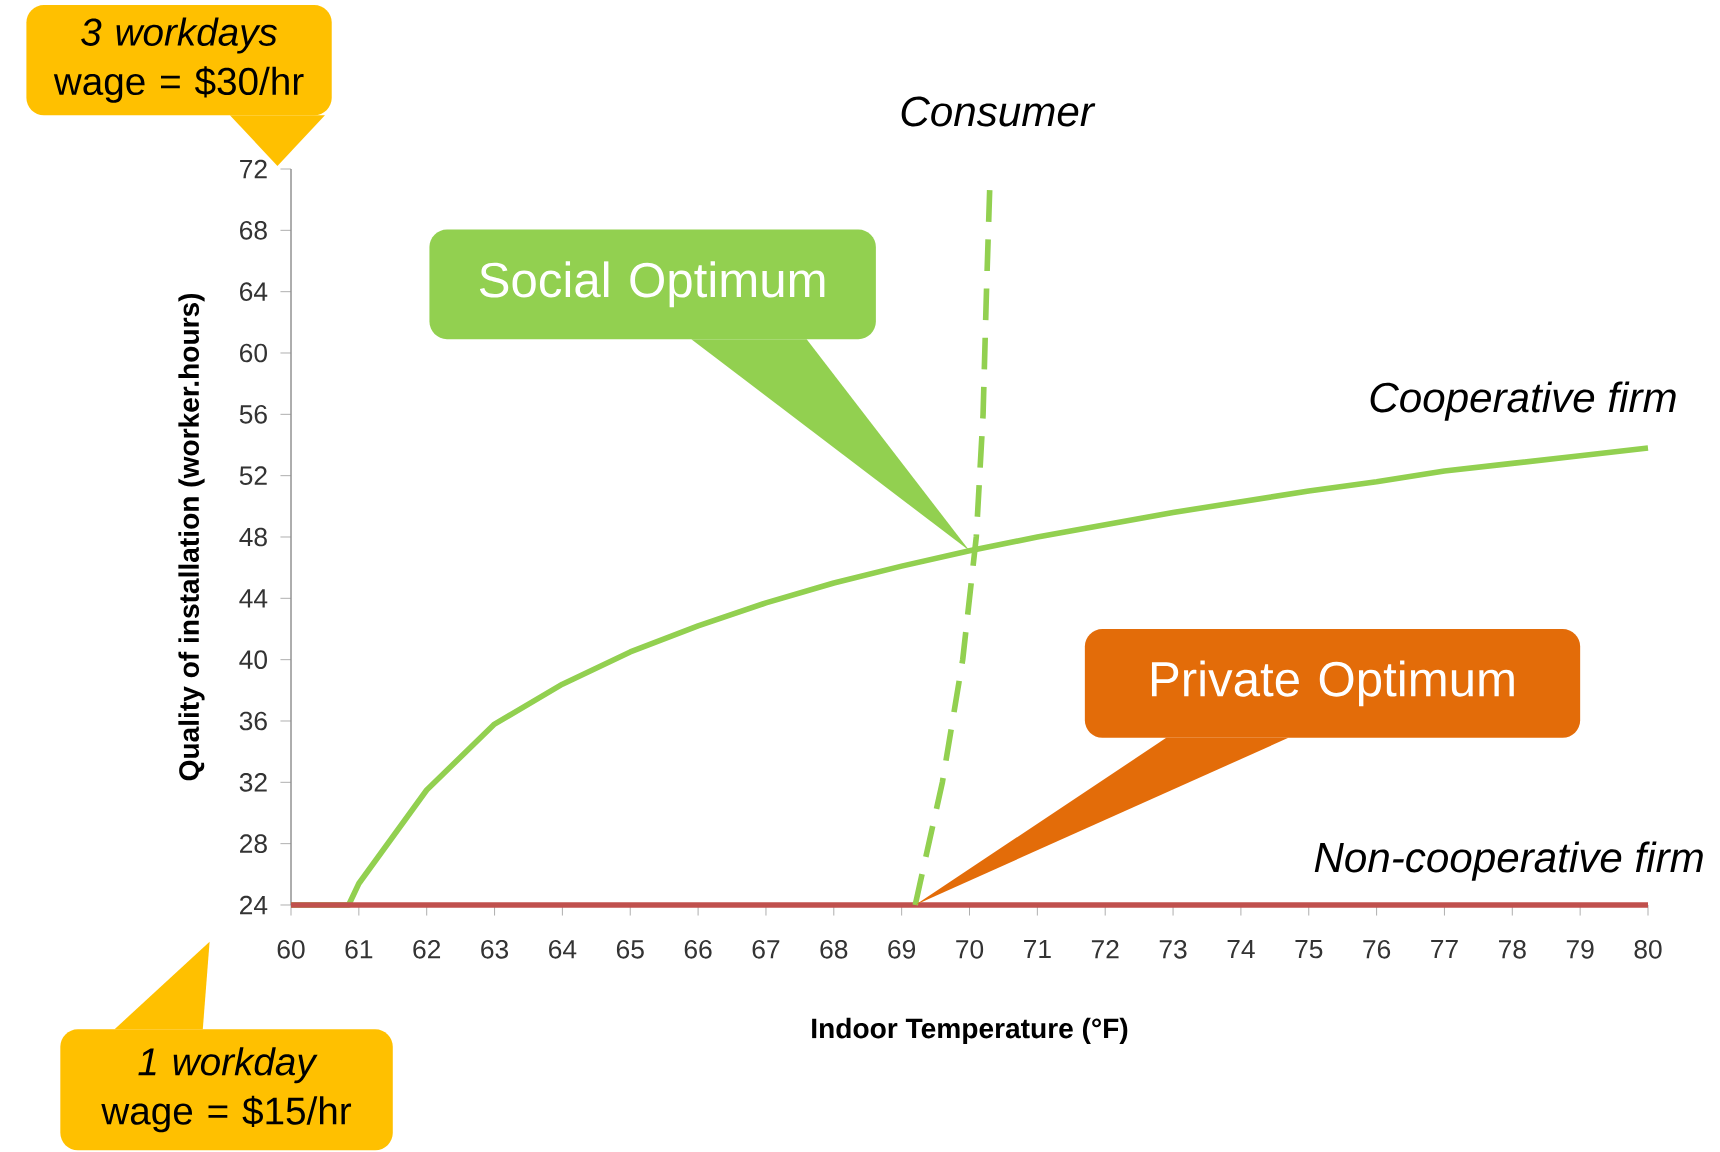  I want to click on y-axis-title: Quality of installation (worker.hours), so click(191, 537).